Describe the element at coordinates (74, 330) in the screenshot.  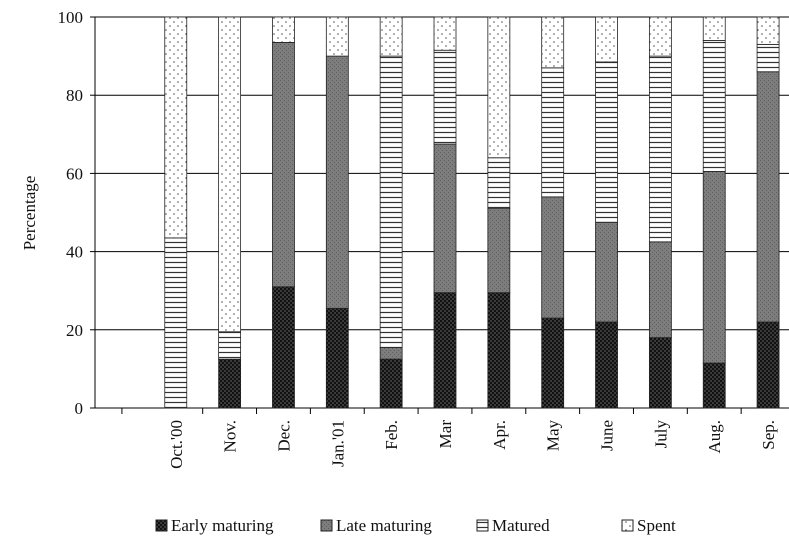
I see `y-tick-label: 20` at that location.